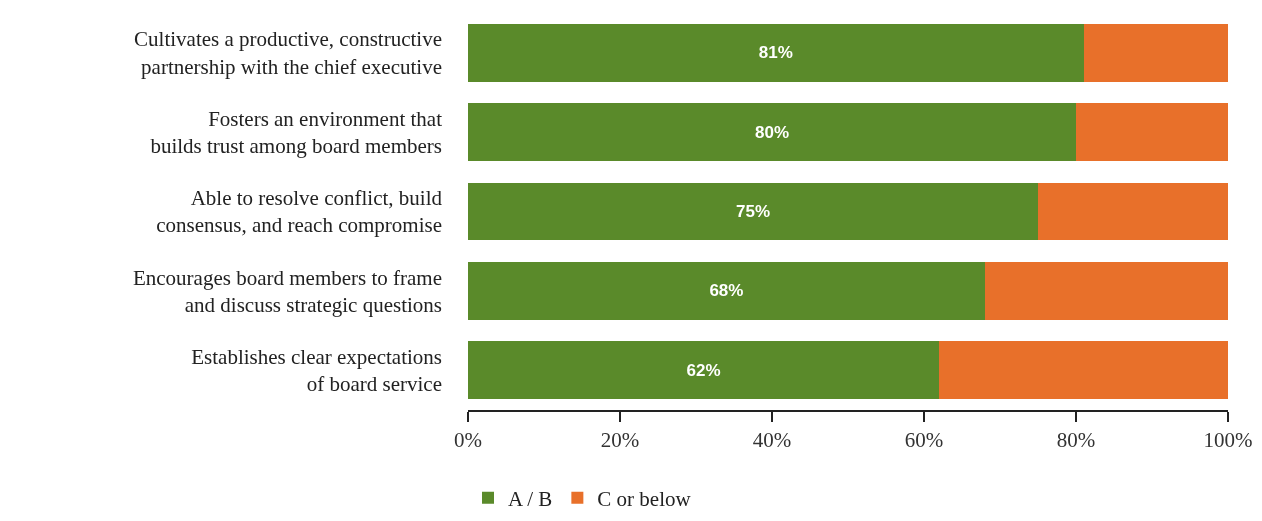 This screenshot has height=521, width=1262. What do you see at coordinates (296, 132) in the screenshot?
I see `y-tick-label: Fosters an environment that builds trust among board members` at bounding box center [296, 132].